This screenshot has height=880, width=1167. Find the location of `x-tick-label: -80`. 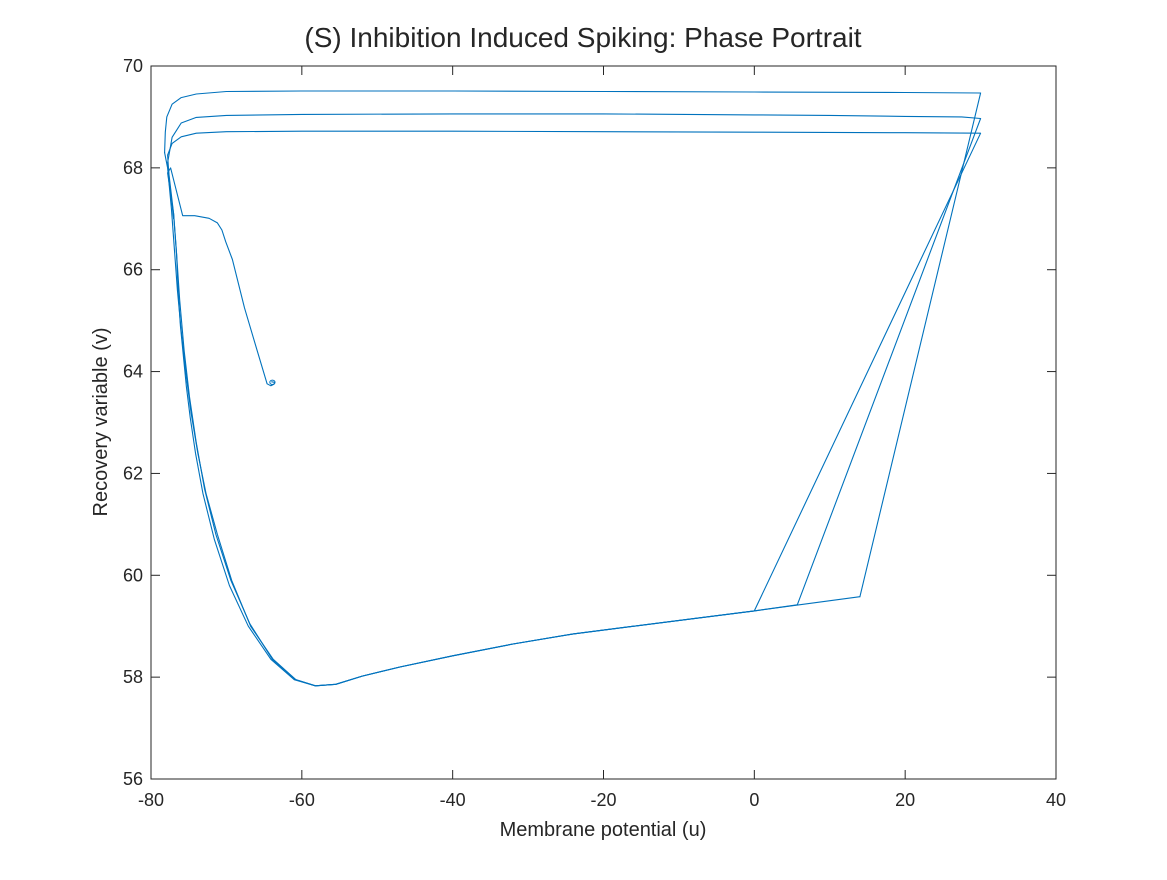

x-tick-label: -80 is located at coordinates (151, 800).